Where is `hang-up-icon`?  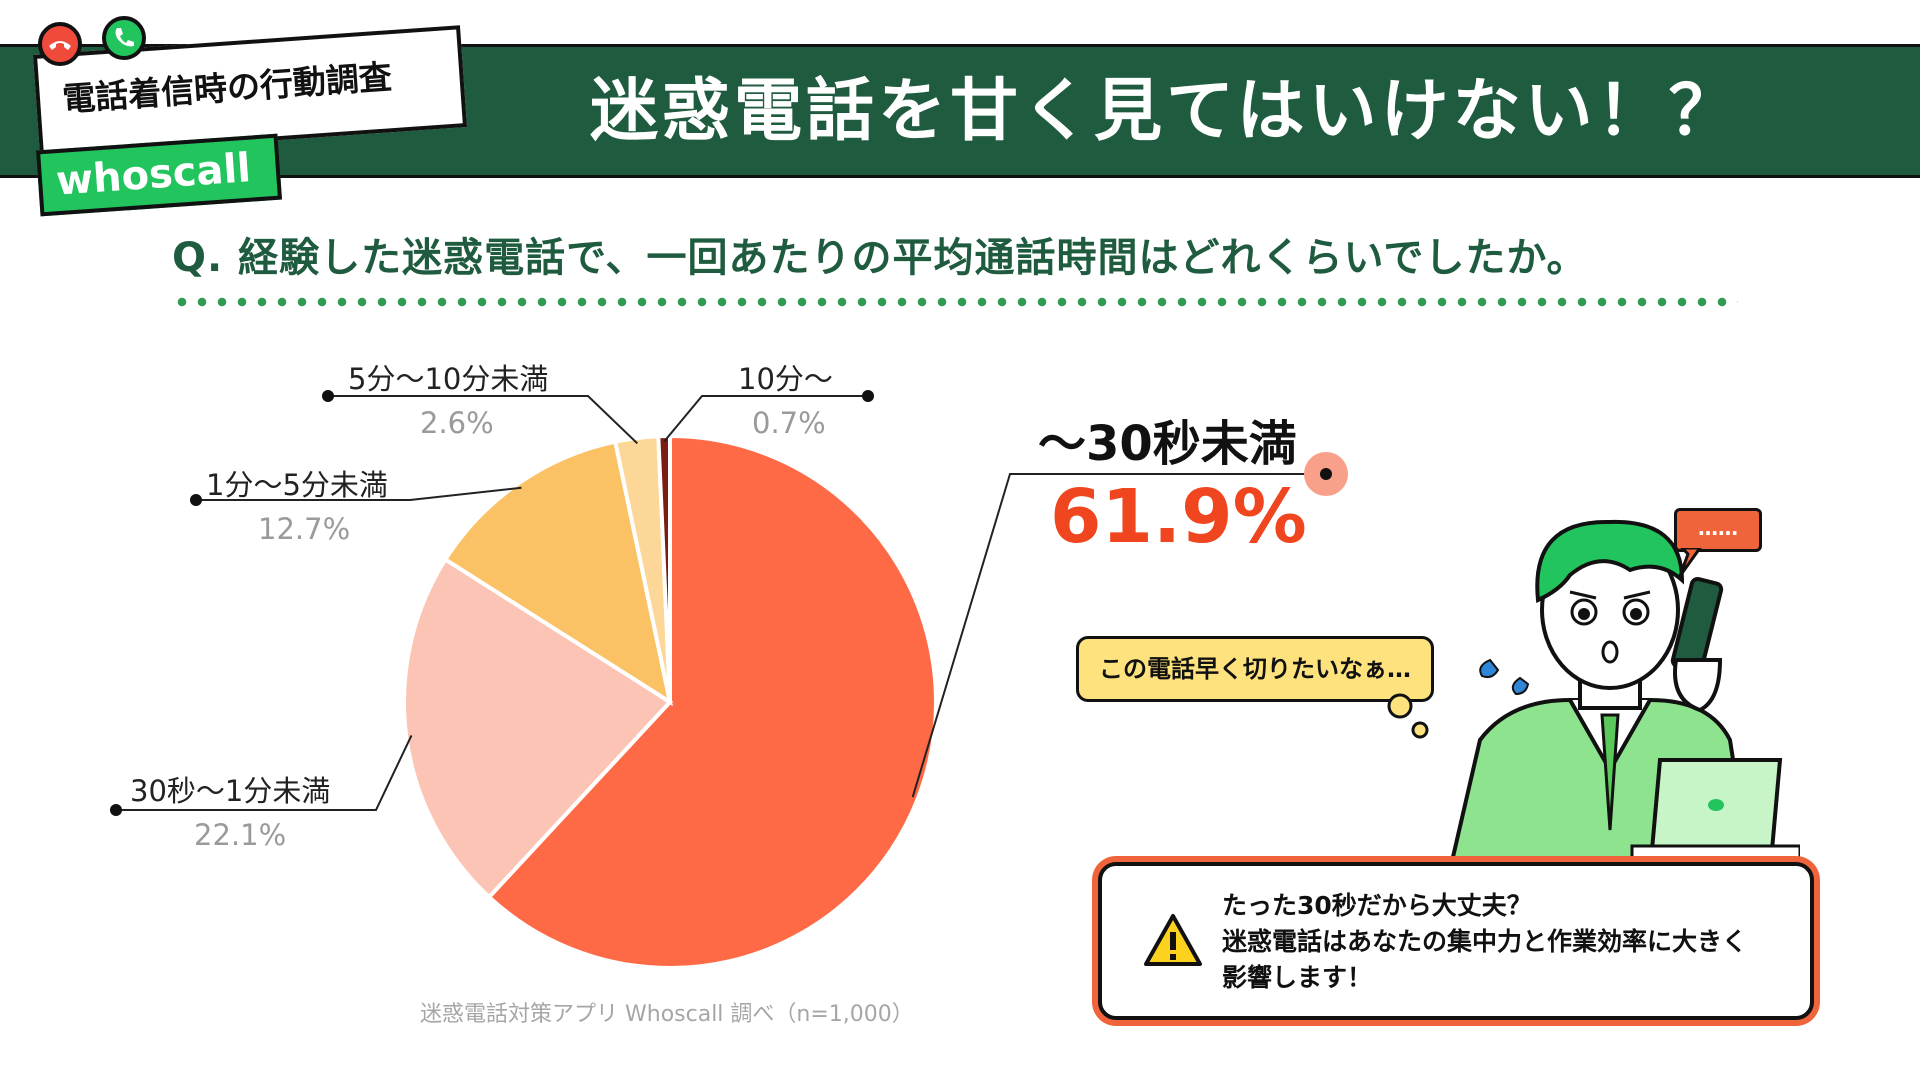 hang-up-icon is located at coordinates (60, 44).